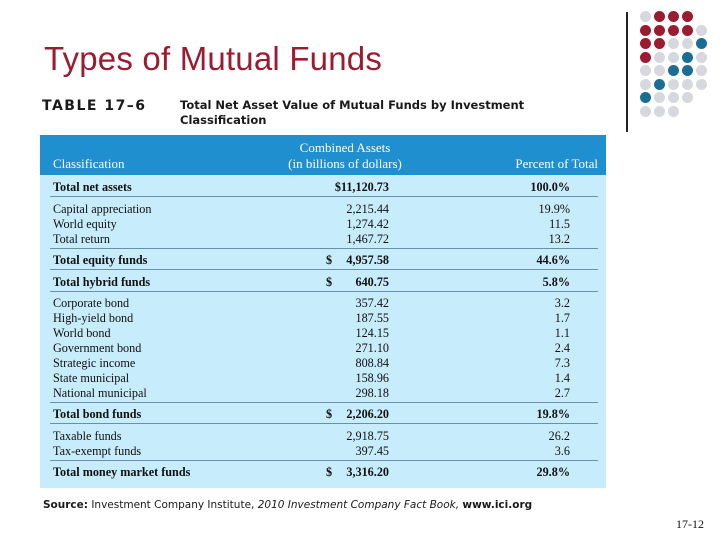 Image resolution: width=720 pixels, height=540 pixels. What do you see at coordinates (65, 505) in the screenshot?
I see `source-label: Source:` at bounding box center [65, 505].